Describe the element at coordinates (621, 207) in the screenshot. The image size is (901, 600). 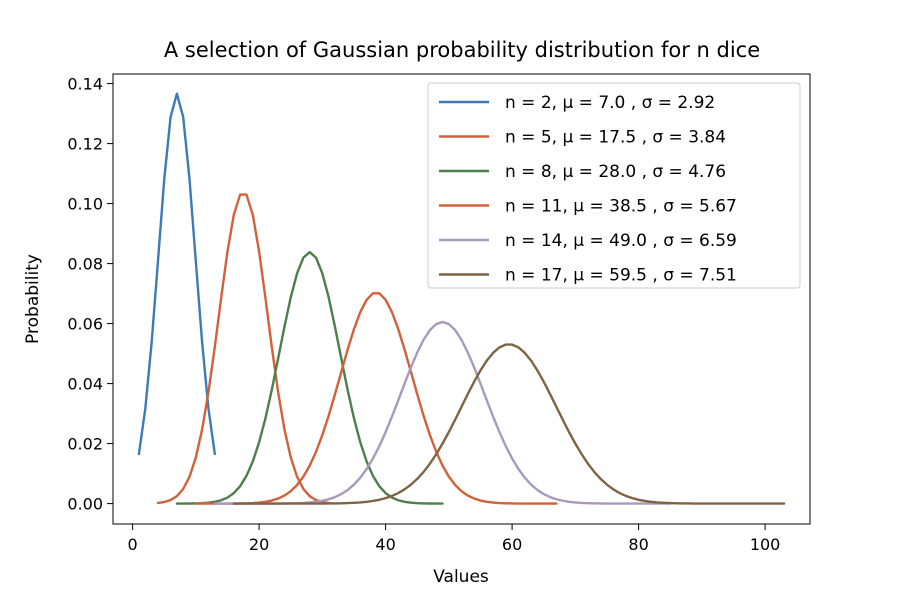
I see `legend-label-4: n = 11, μ = 38.5 , σ = 5.67` at that location.